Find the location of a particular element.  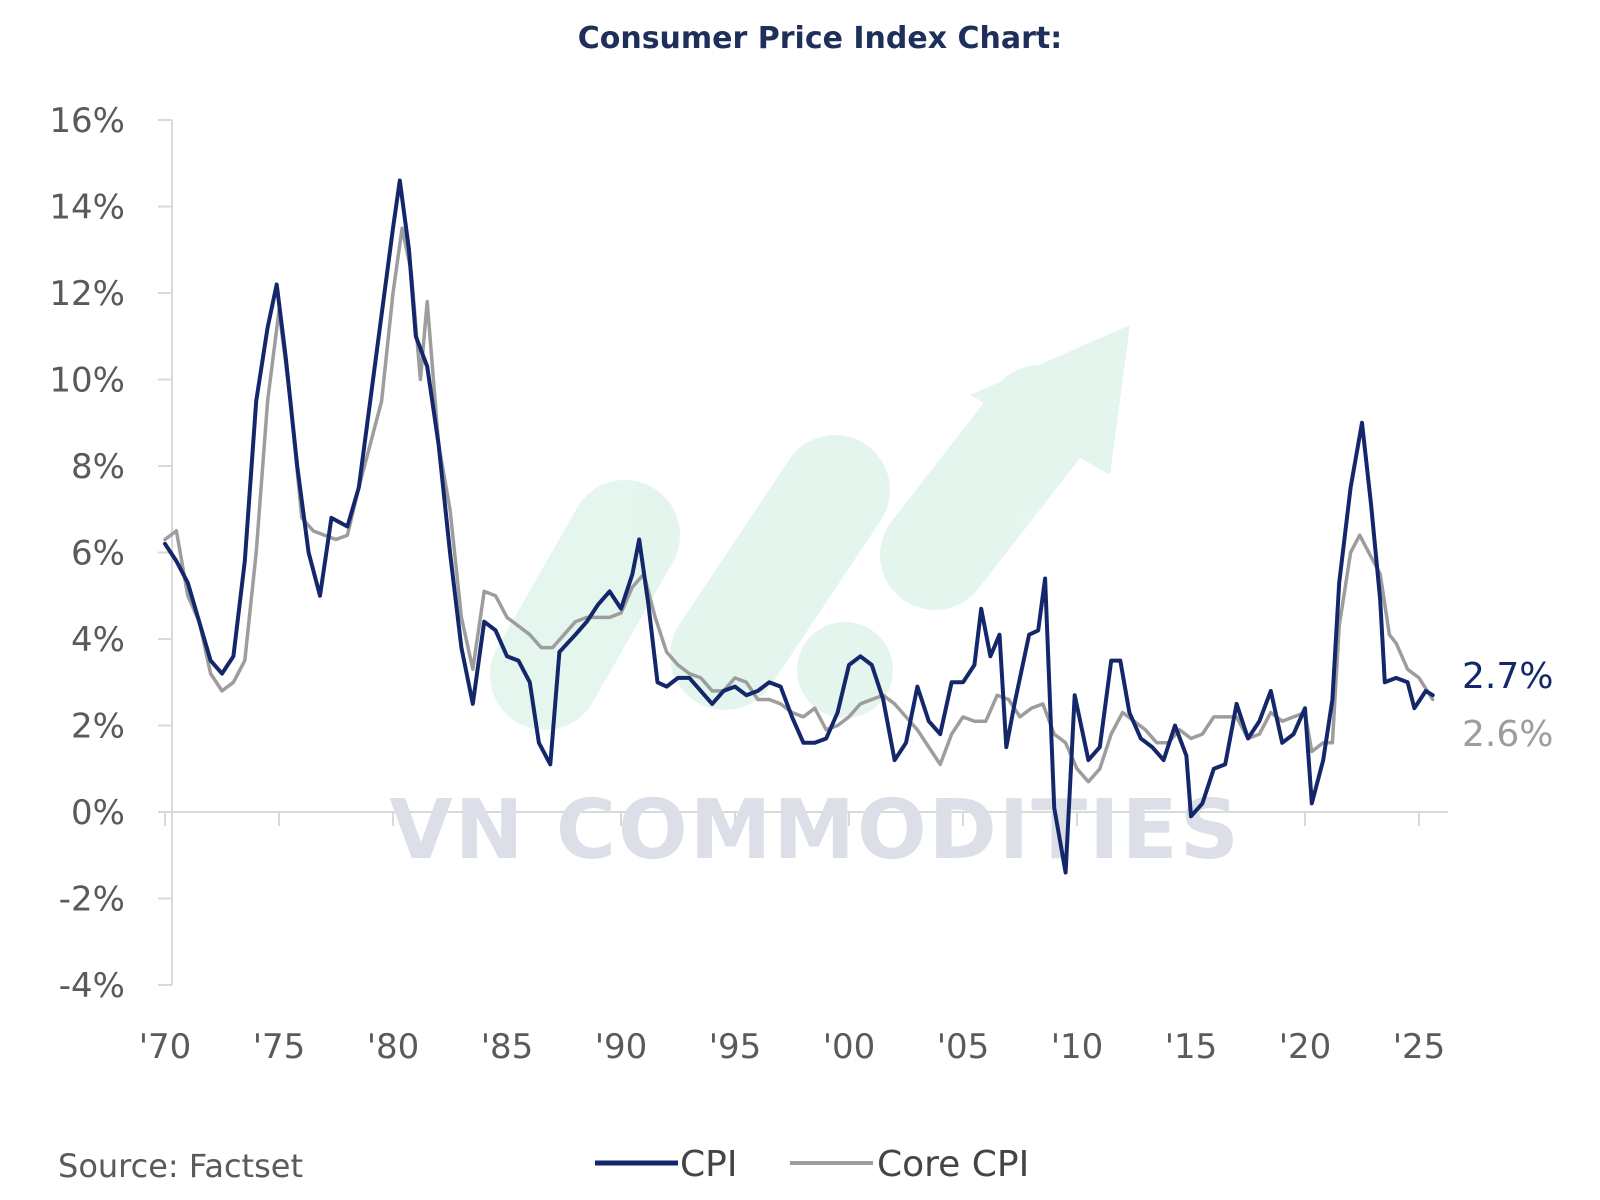

y-tick-label: 6% is located at coordinates (98, 554).